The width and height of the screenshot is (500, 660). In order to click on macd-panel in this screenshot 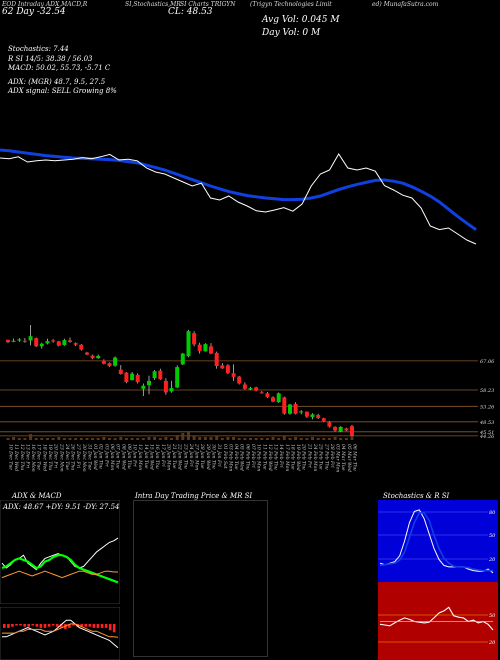, I will do `click(60, 633)`.